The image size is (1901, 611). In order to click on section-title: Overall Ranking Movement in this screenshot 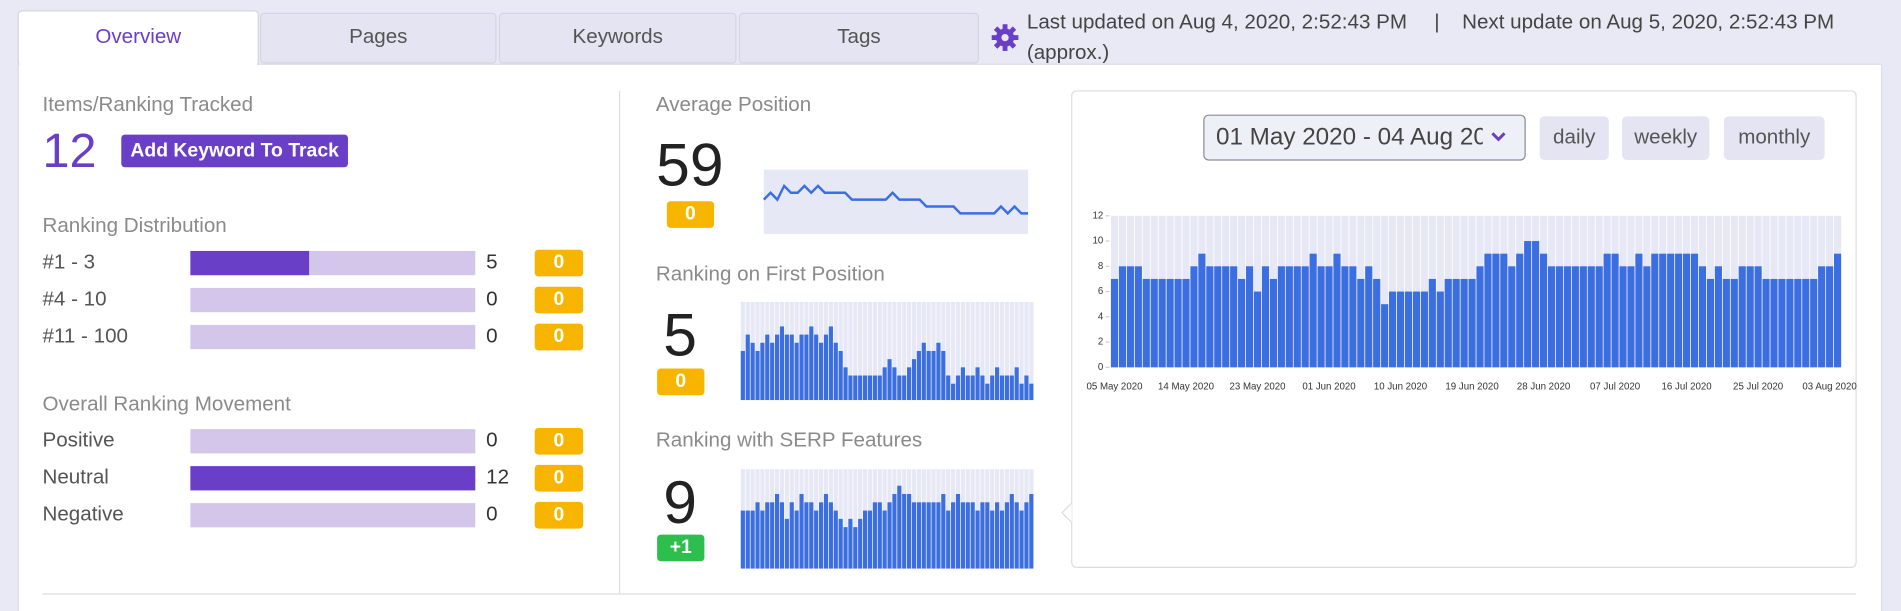, I will do `click(166, 403)`.